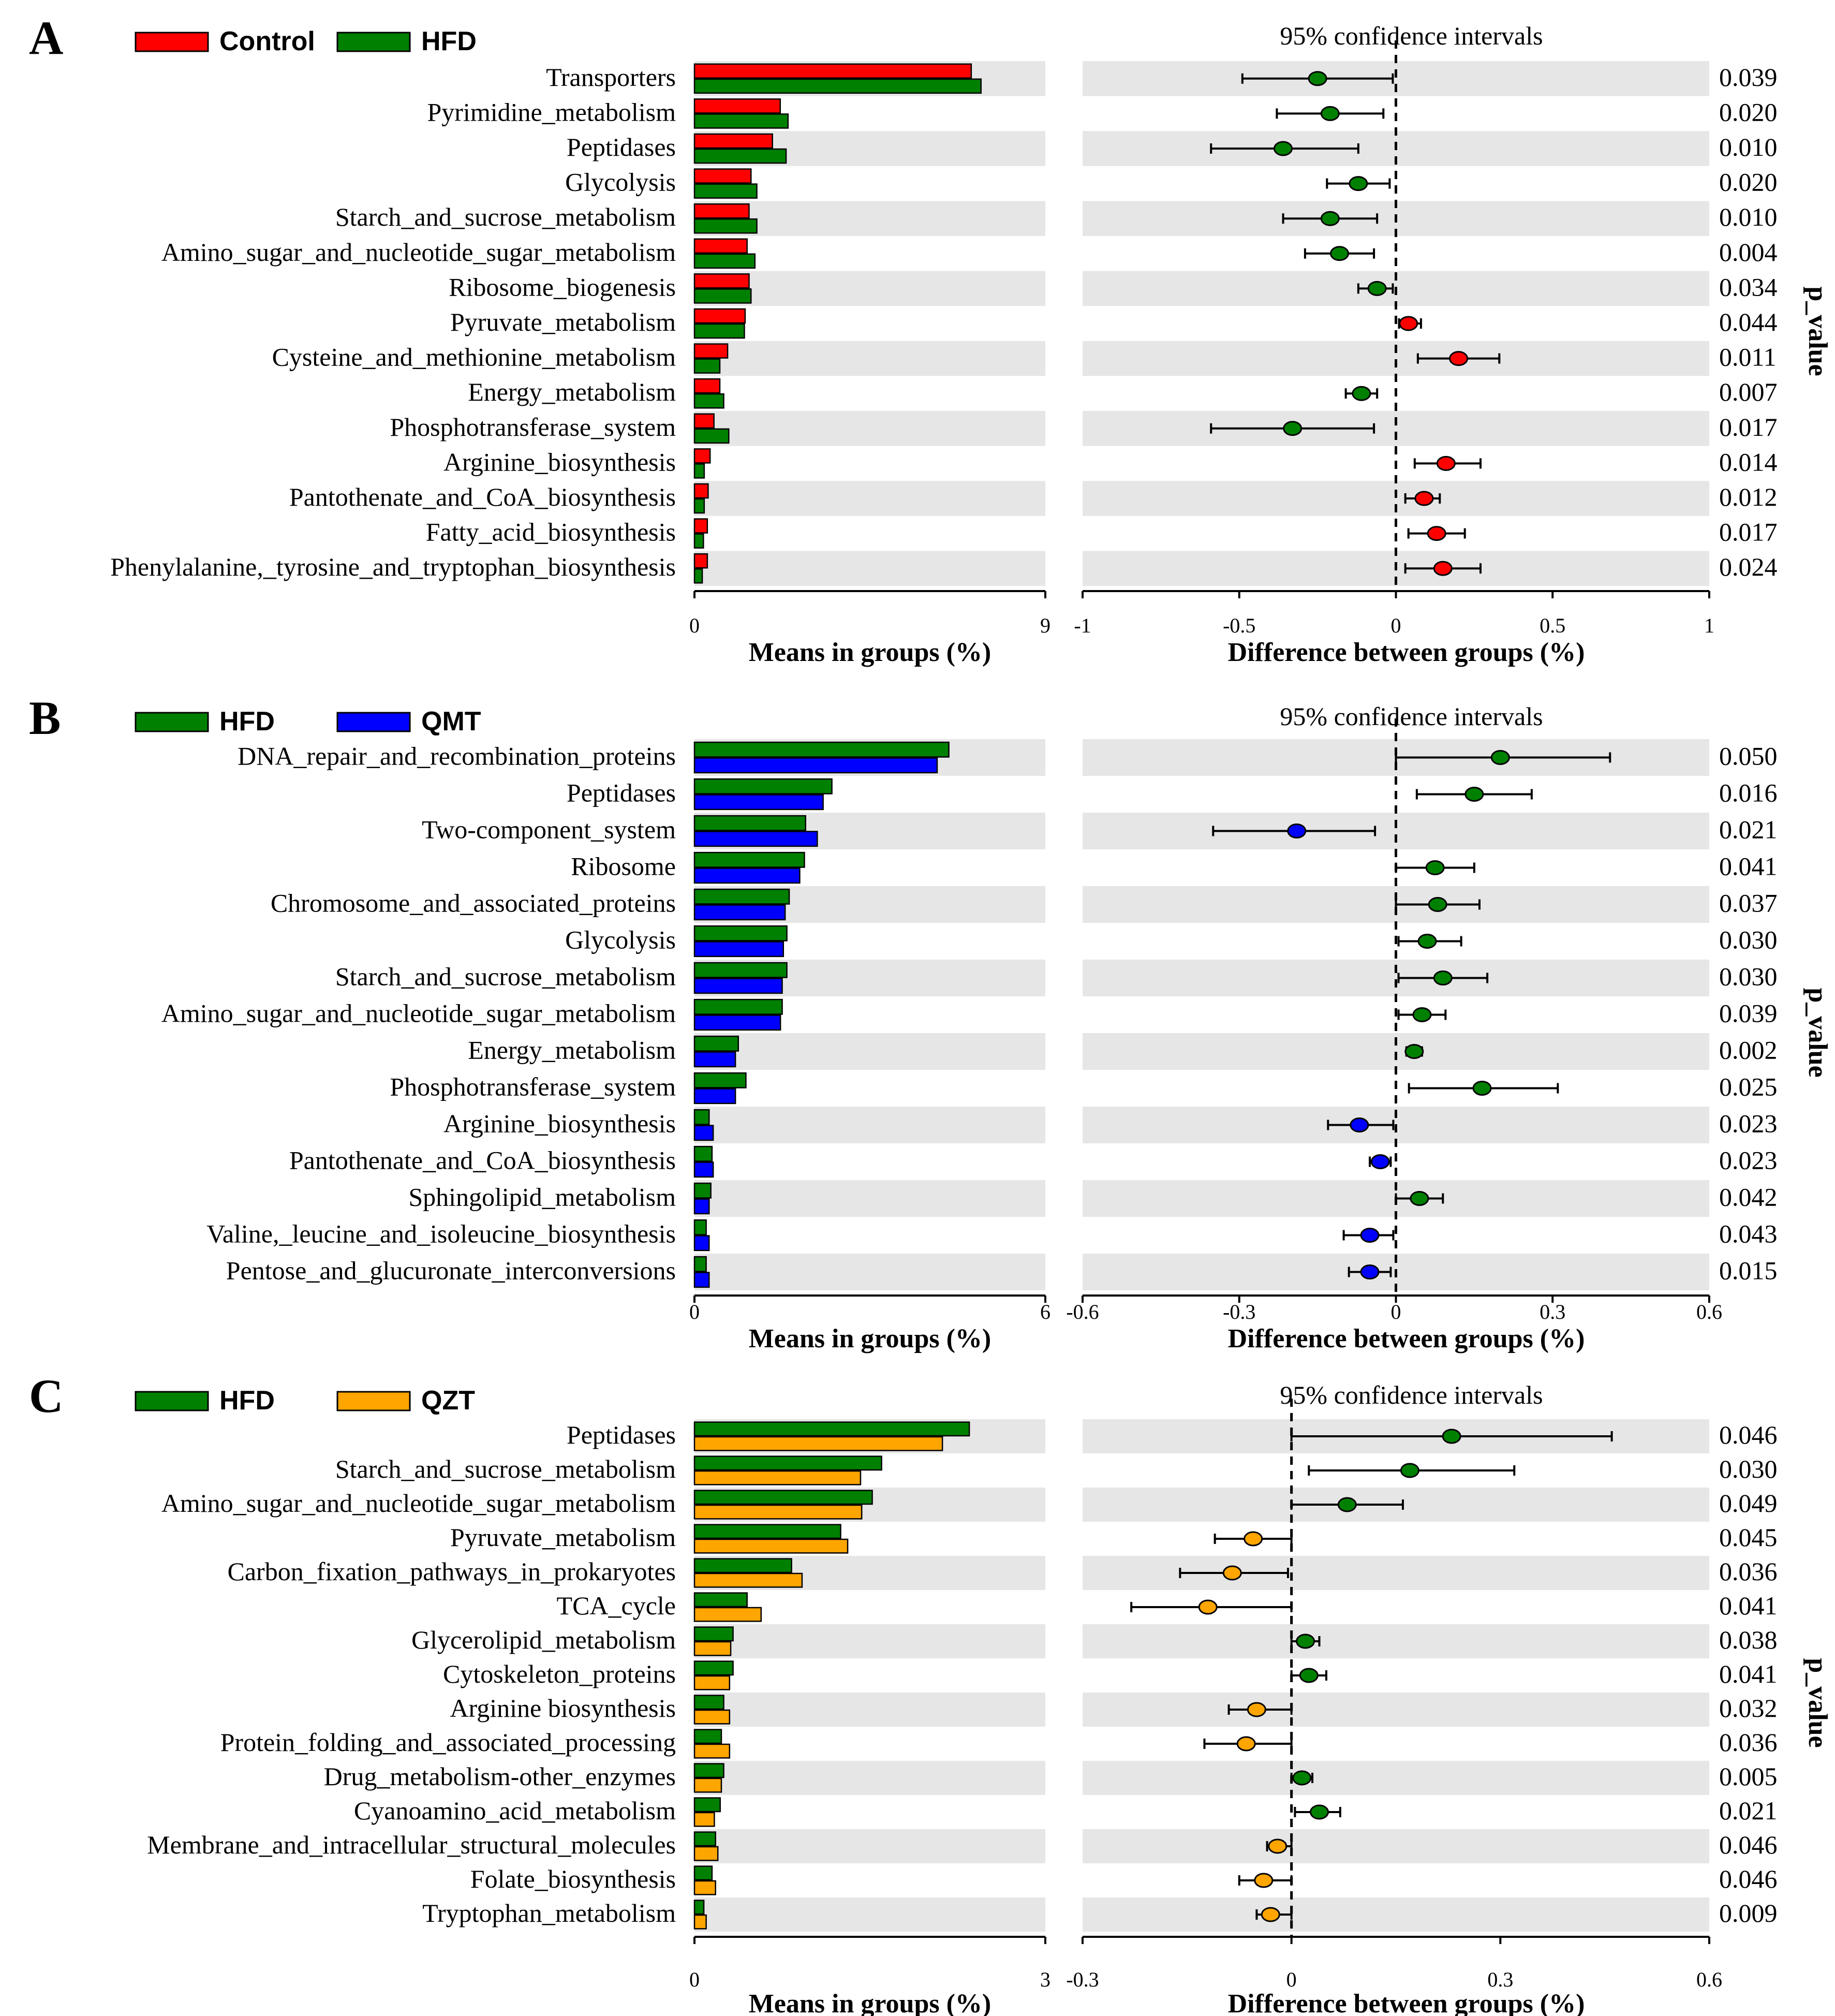 This screenshot has height=2016, width=1835. I want to click on panel-label: C, so click(46, 1396).